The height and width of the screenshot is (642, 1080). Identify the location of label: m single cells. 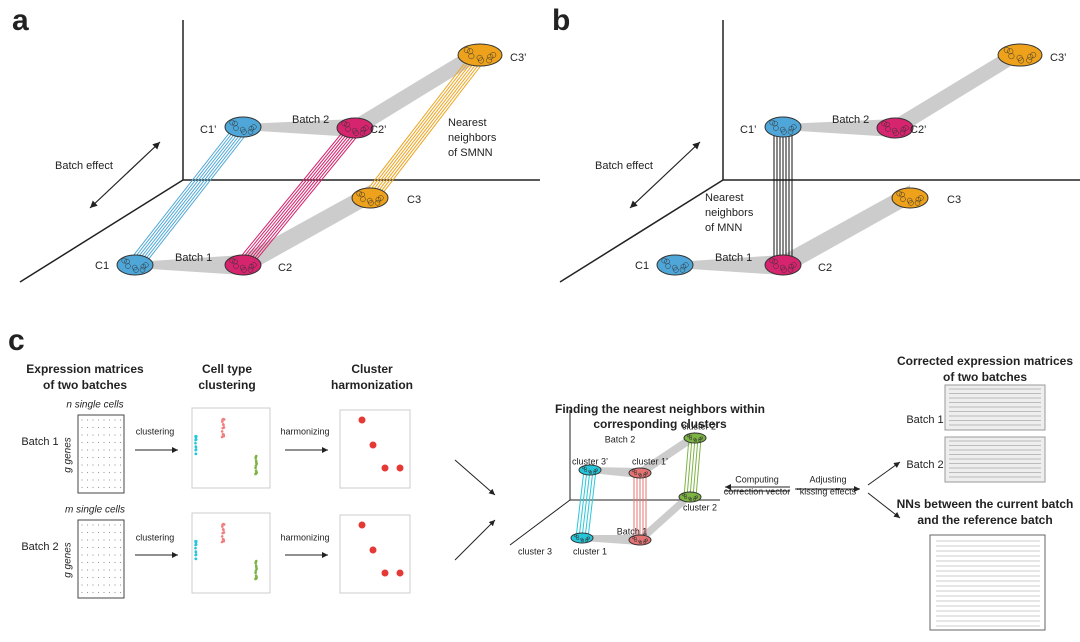
(95, 510).